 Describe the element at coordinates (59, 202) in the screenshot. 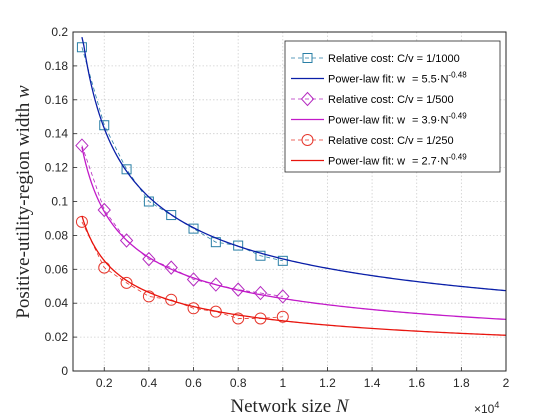

I see `y-tick-label: 0.1` at that location.